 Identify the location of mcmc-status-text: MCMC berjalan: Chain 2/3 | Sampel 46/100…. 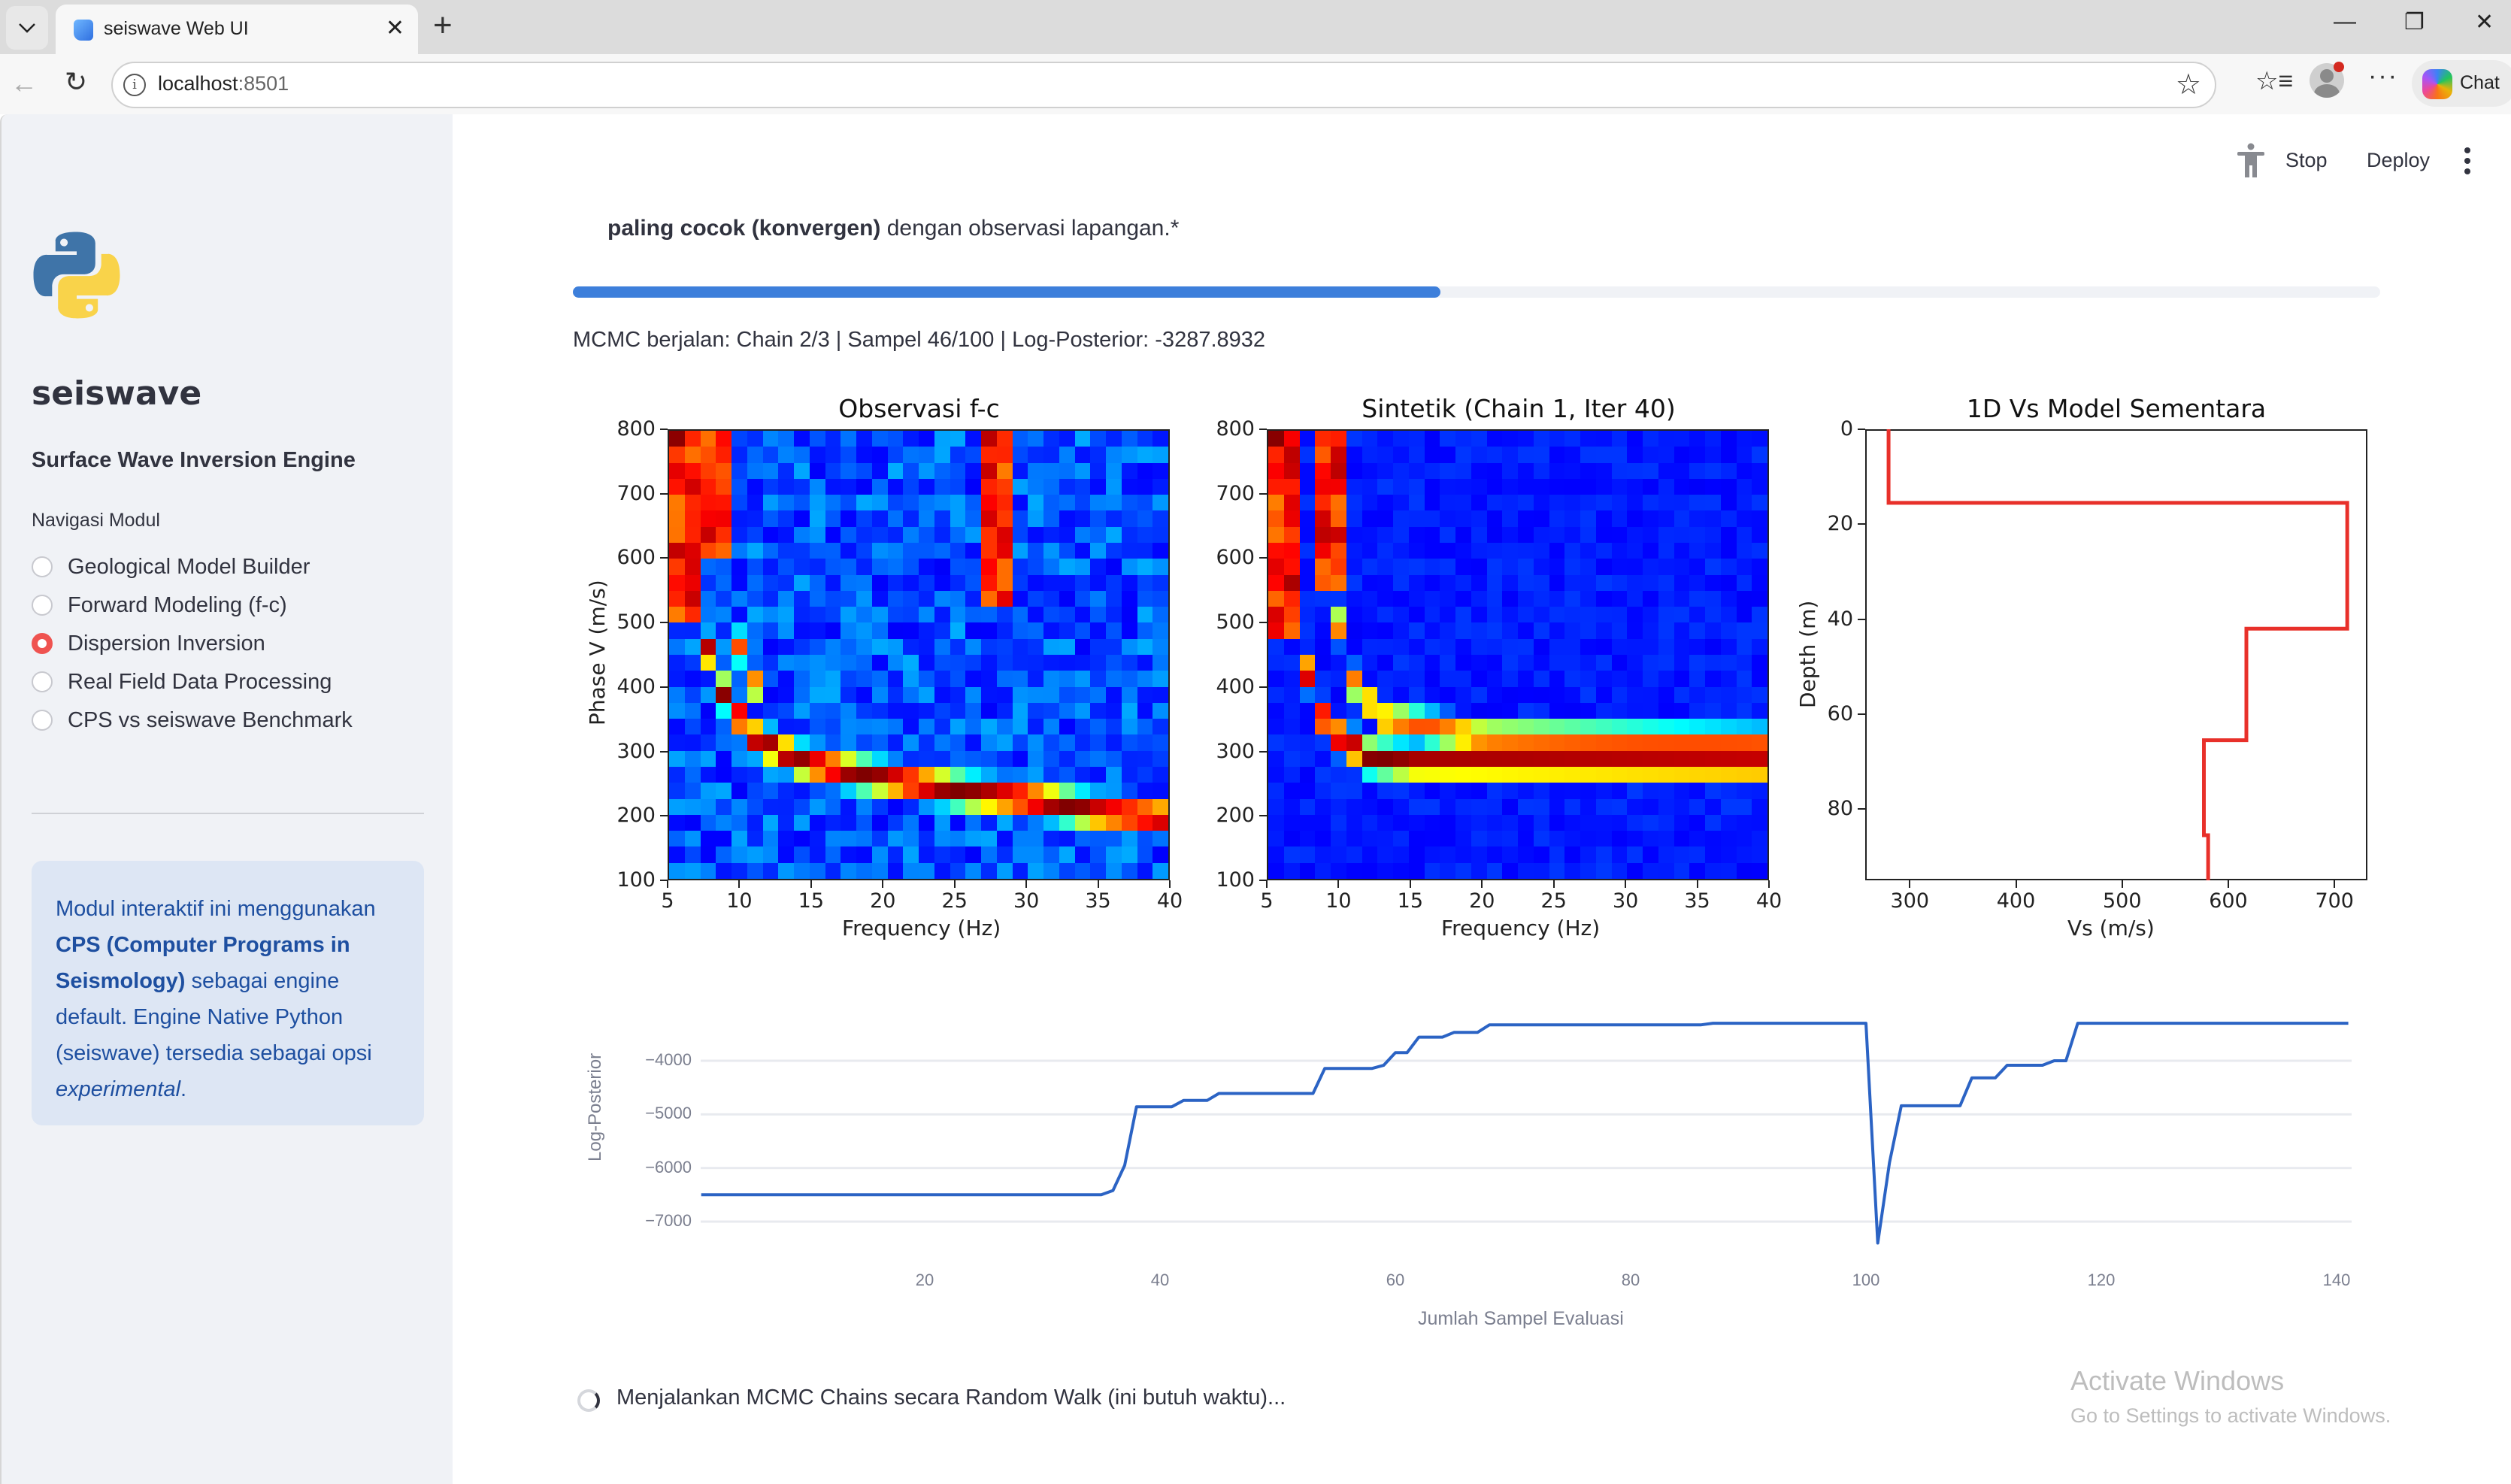
(919, 340).